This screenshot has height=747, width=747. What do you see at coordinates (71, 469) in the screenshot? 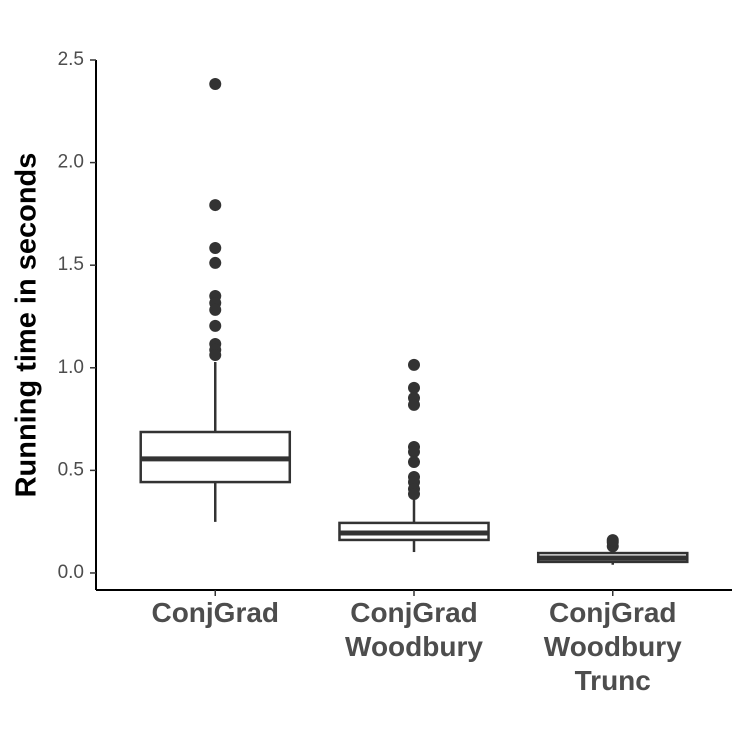
I see `y-tick-label: 0.5` at bounding box center [71, 469].